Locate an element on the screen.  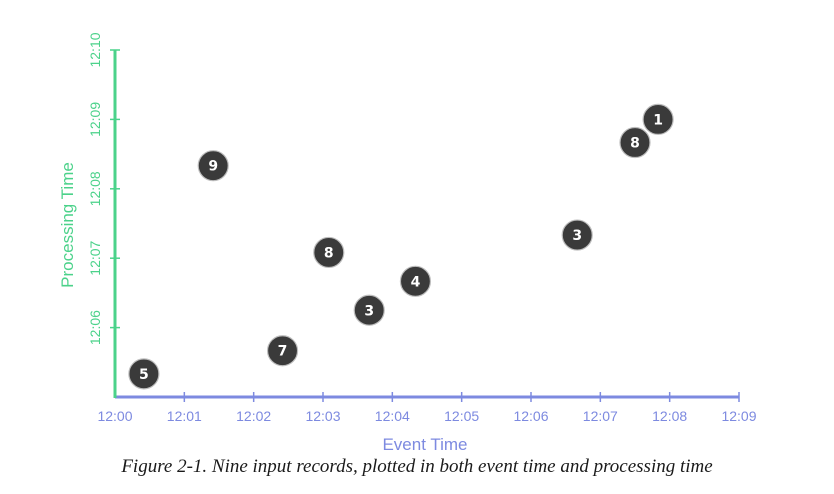
data-point: 4 is located at coordinates (415, 281).